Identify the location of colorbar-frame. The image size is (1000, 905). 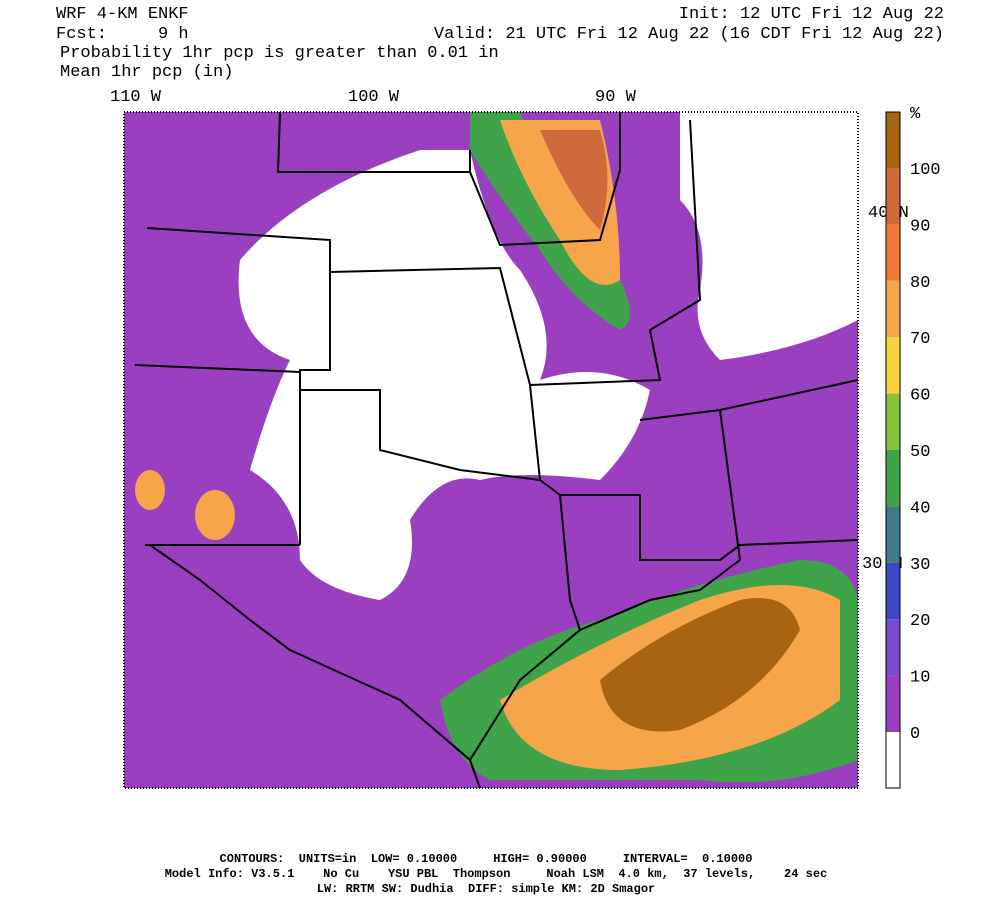
(893, 450).